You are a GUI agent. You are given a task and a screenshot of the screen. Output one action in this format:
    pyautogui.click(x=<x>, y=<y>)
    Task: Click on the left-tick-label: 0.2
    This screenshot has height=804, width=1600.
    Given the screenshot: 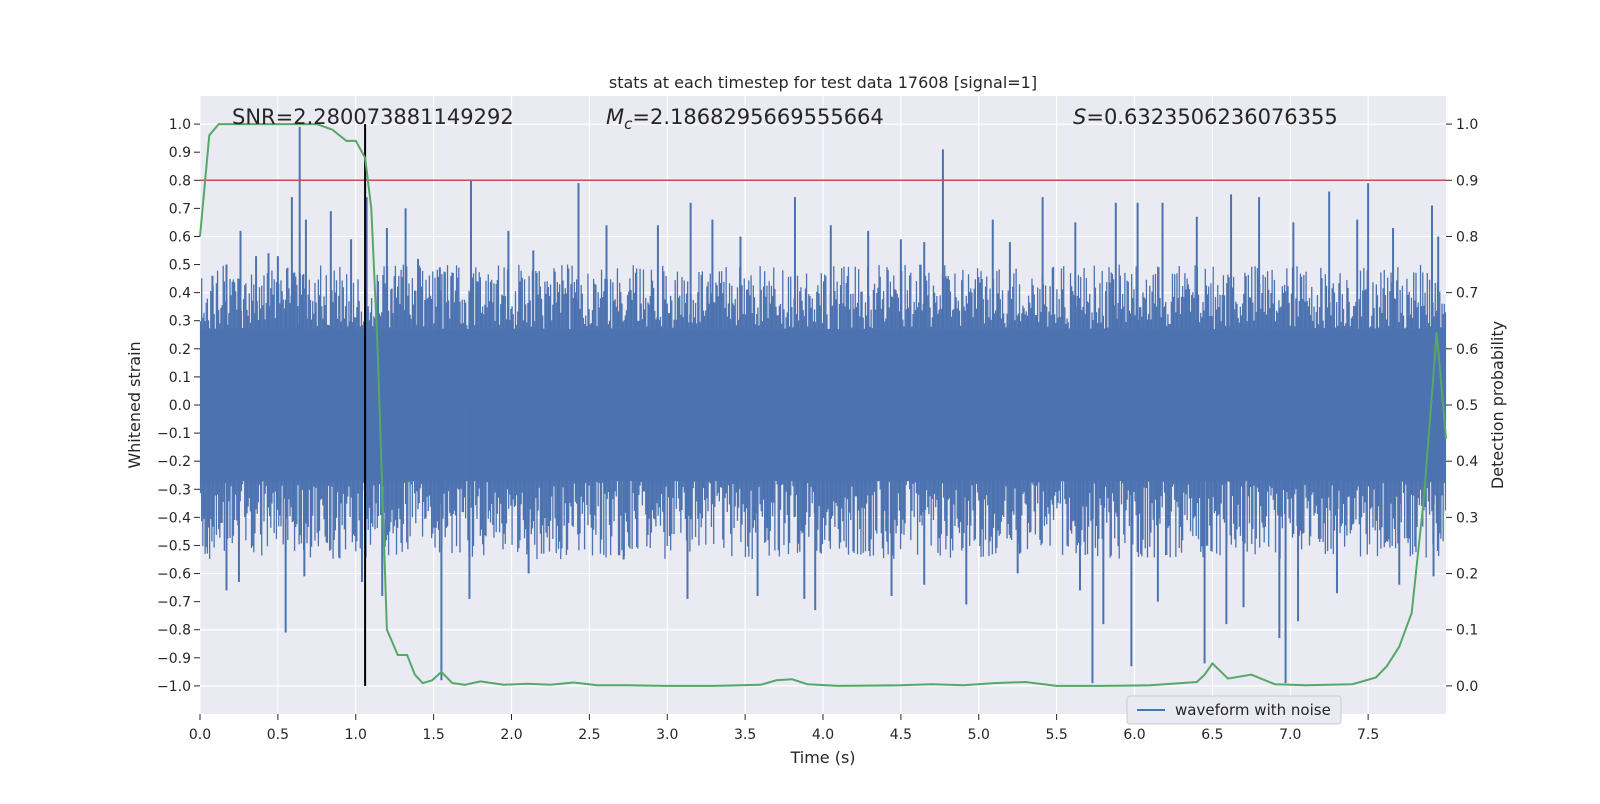 What is the action you would take?
    pyautogui.click(x=180, y=350)
    